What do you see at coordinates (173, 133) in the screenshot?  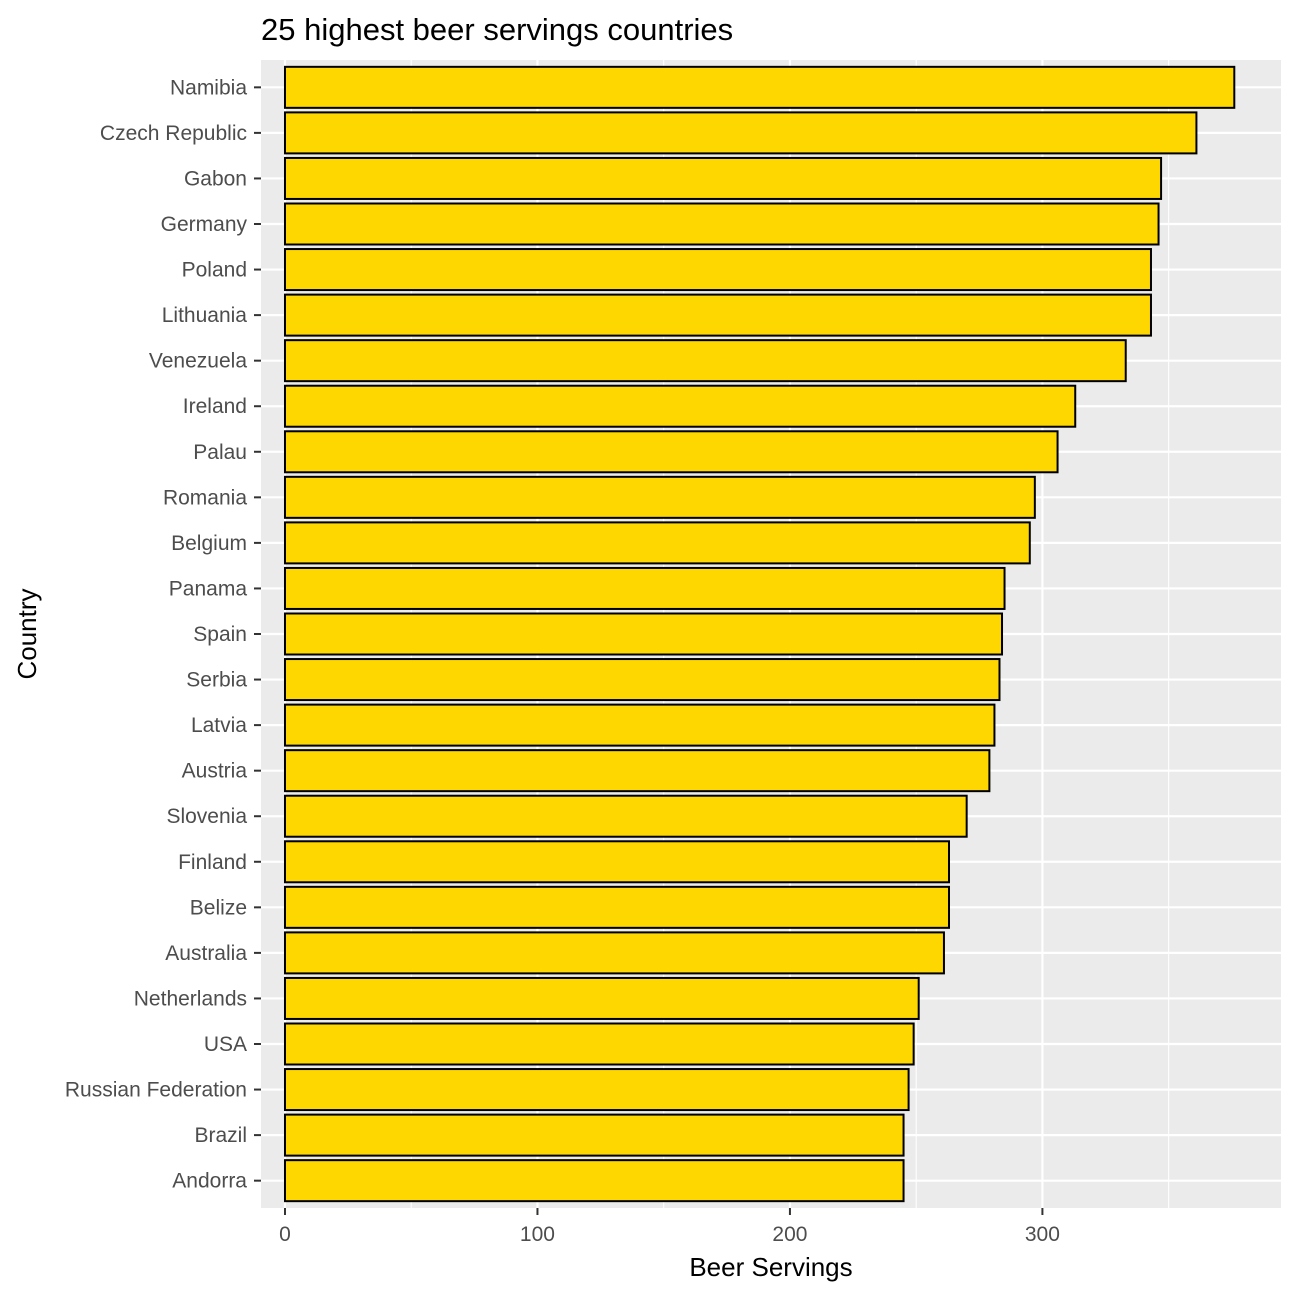 I see `y-tick-label: Czech Republic` at bounding box center [173, 133].